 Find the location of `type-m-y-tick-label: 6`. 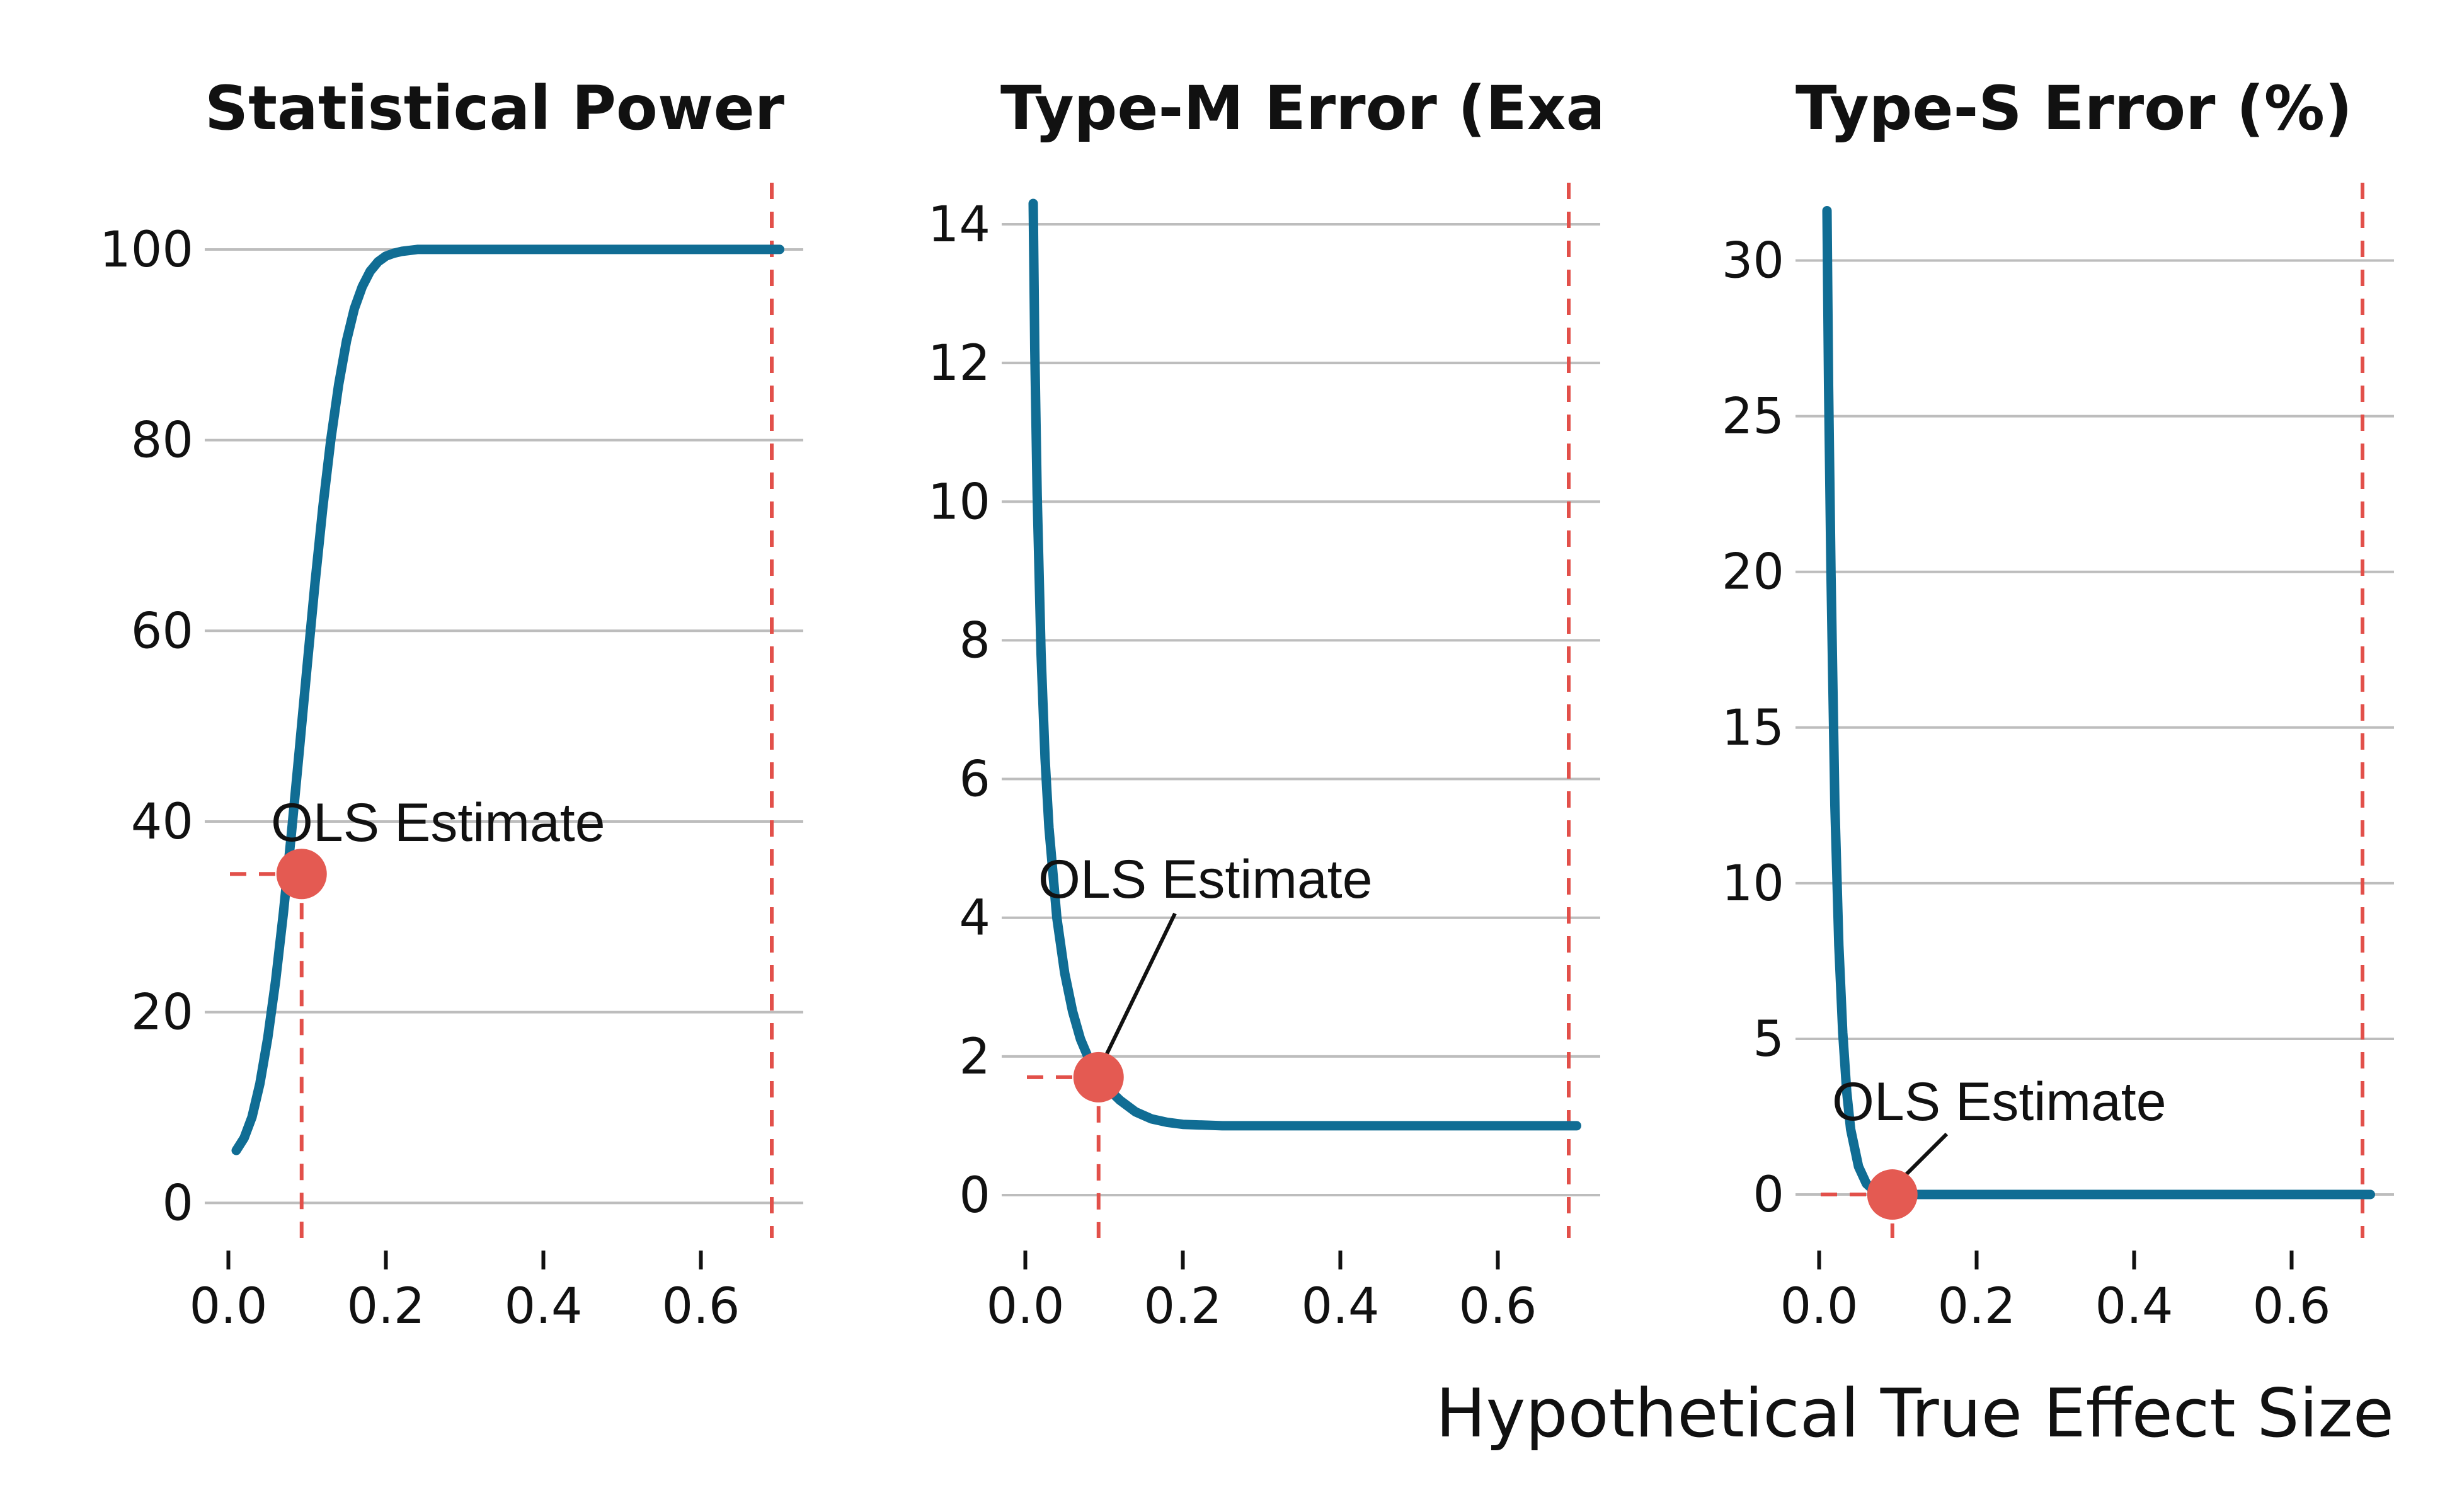

type-m-y-tick-label: 6 is located at coordinates (974, 780).